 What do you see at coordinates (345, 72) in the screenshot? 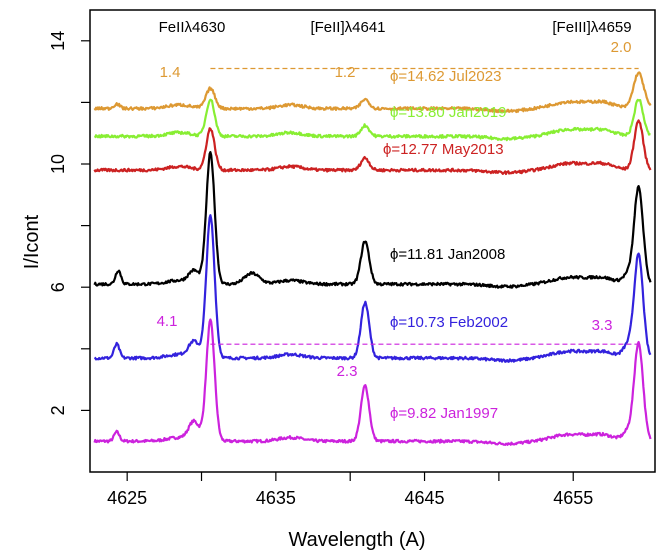
I see `ratio-label: 1.2` at bounding box center [345, 72].